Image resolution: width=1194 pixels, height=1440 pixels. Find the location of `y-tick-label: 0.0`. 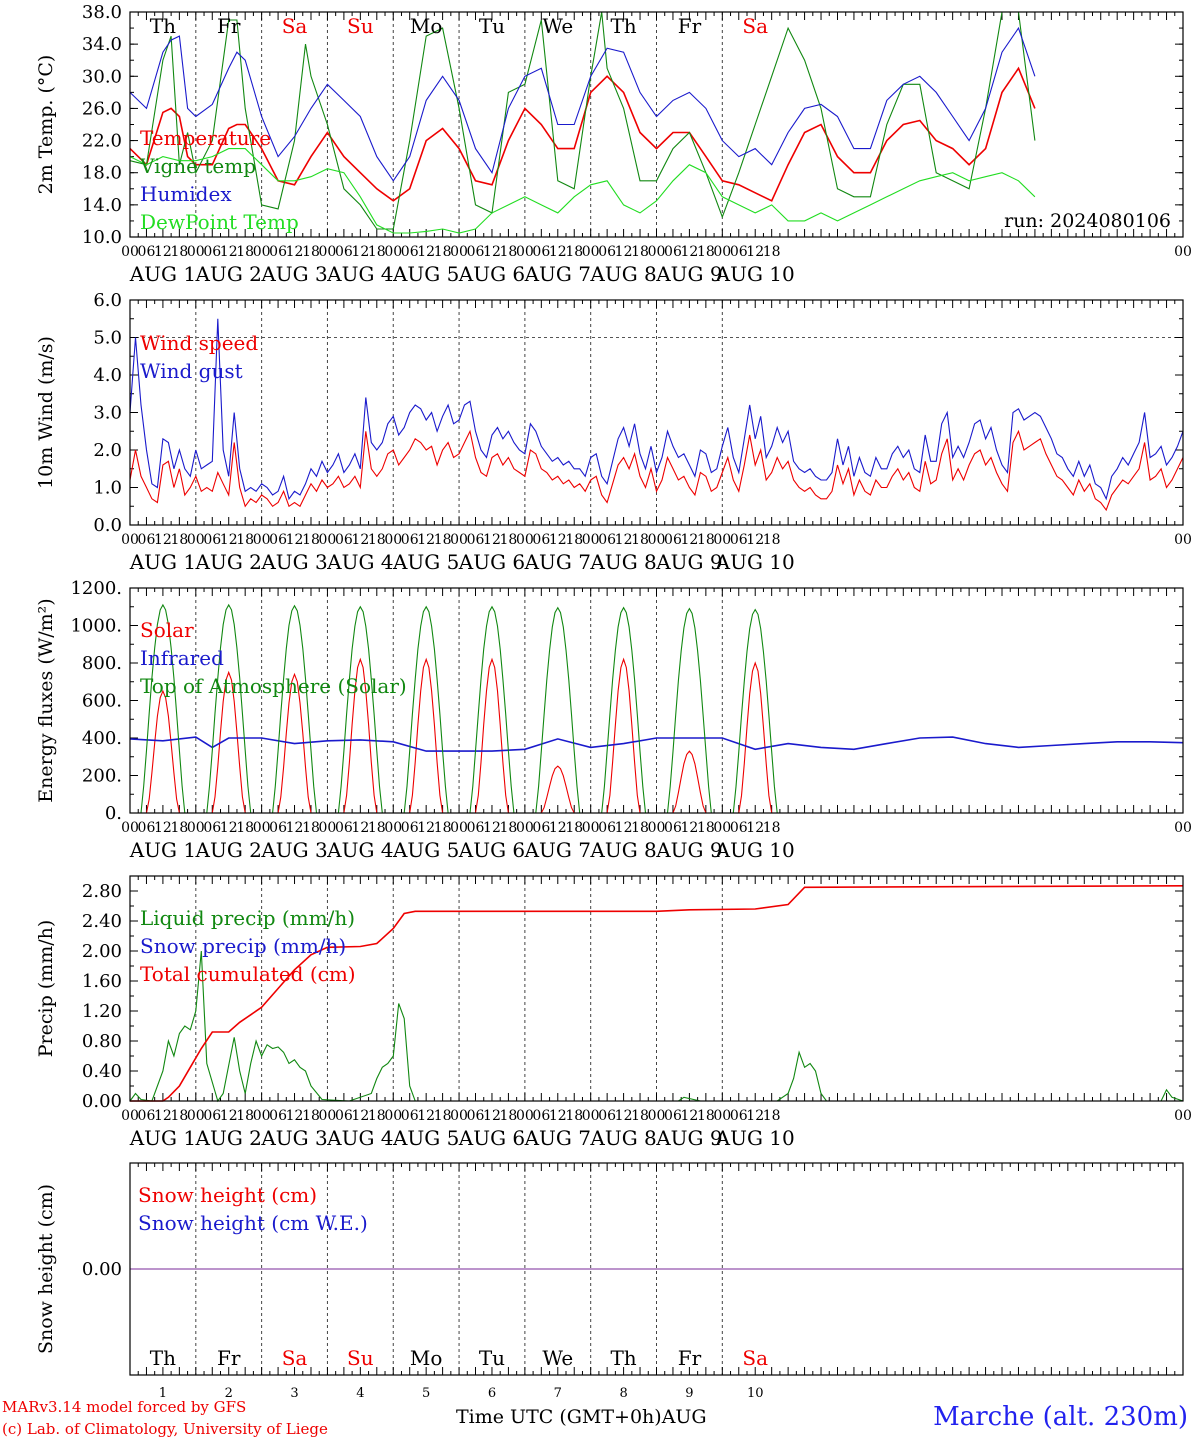

y-tick-label: 0.0 is located at coordinates (107, 525).